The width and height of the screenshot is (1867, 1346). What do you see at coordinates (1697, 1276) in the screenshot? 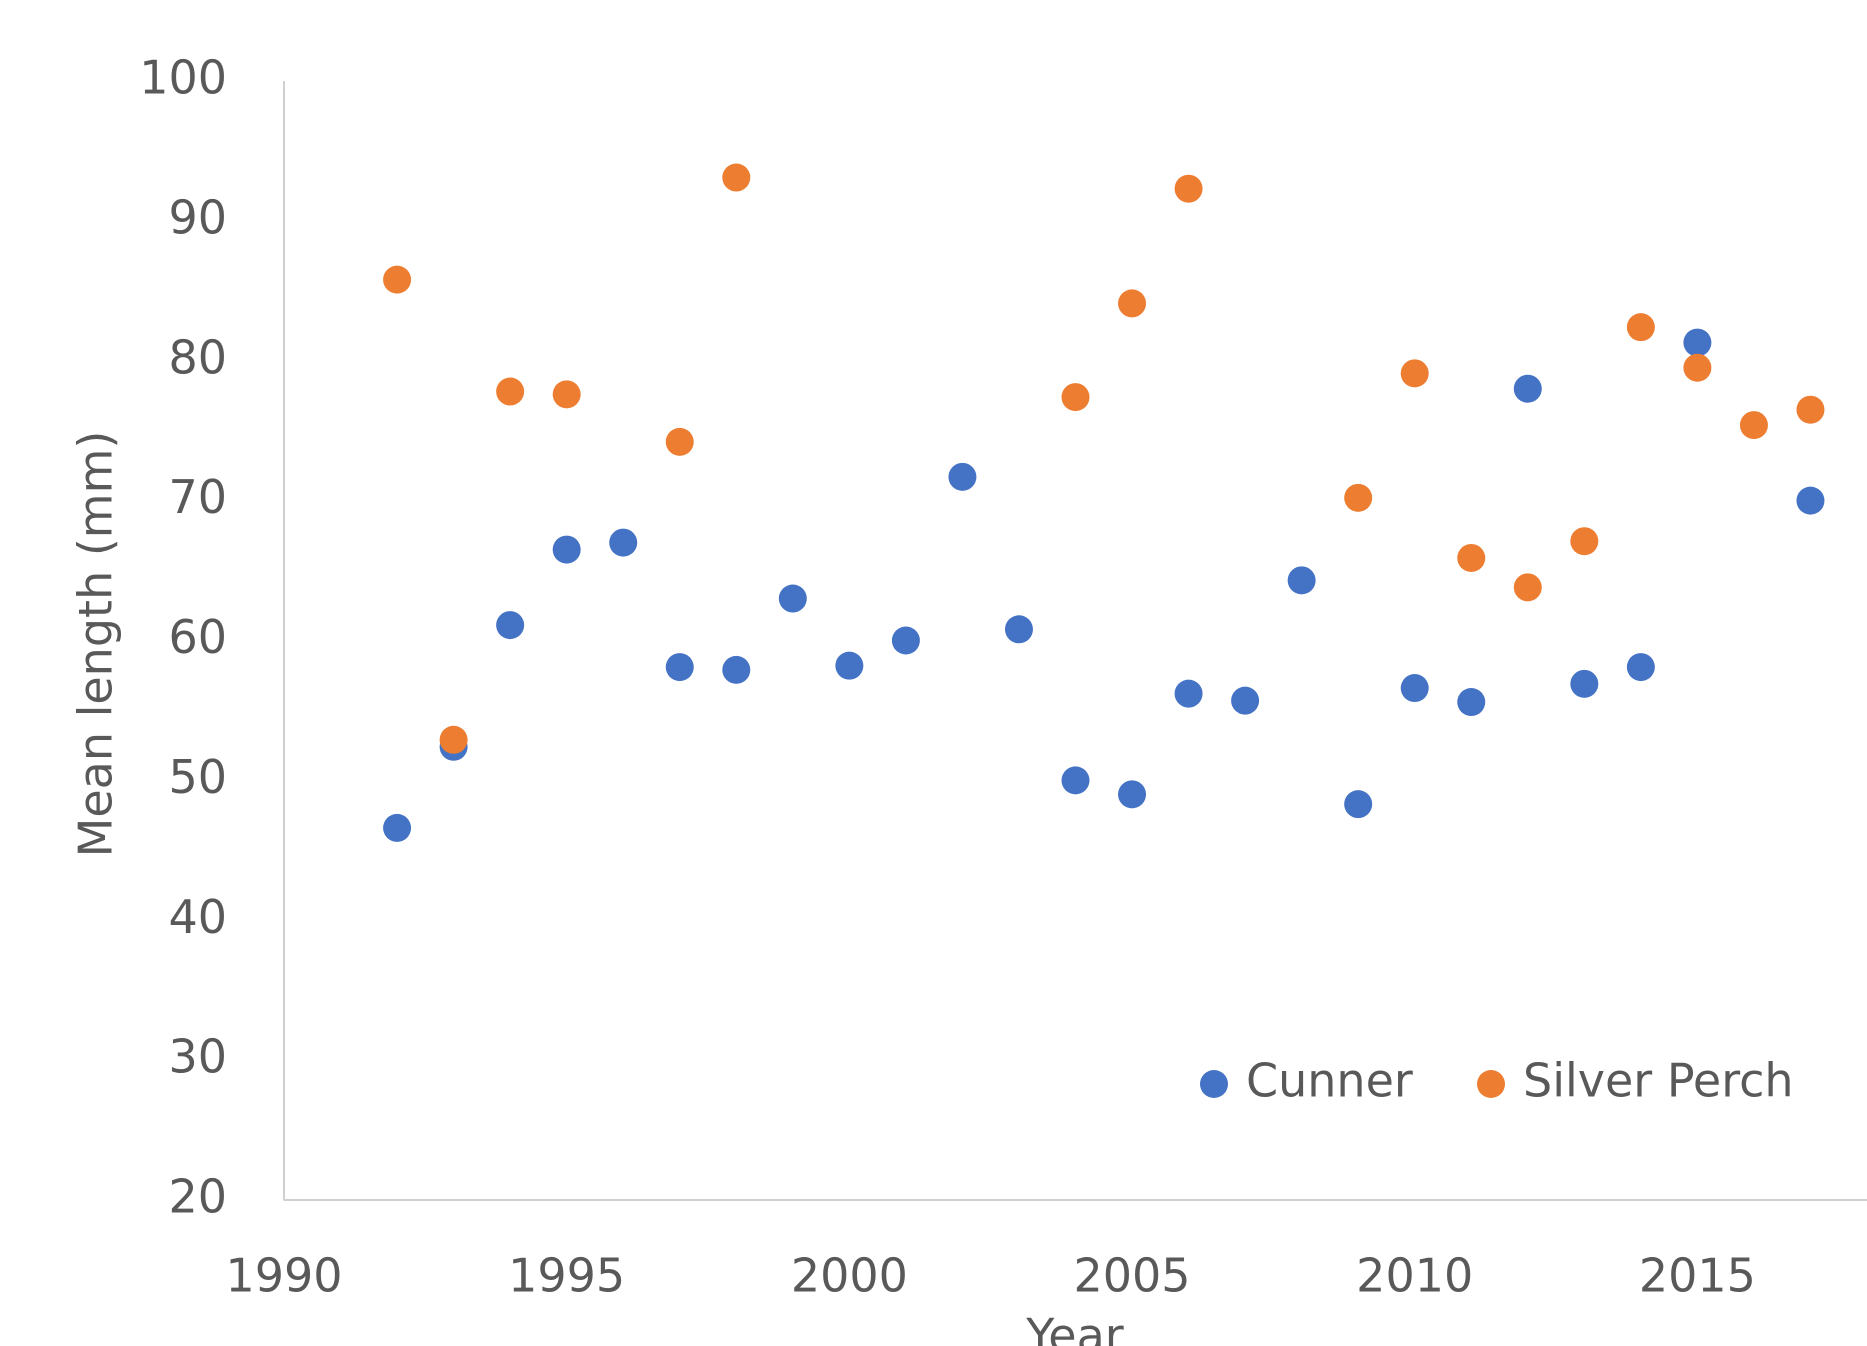
I see `x-tick-label: 2015` at bounding box center [1697, 1276].